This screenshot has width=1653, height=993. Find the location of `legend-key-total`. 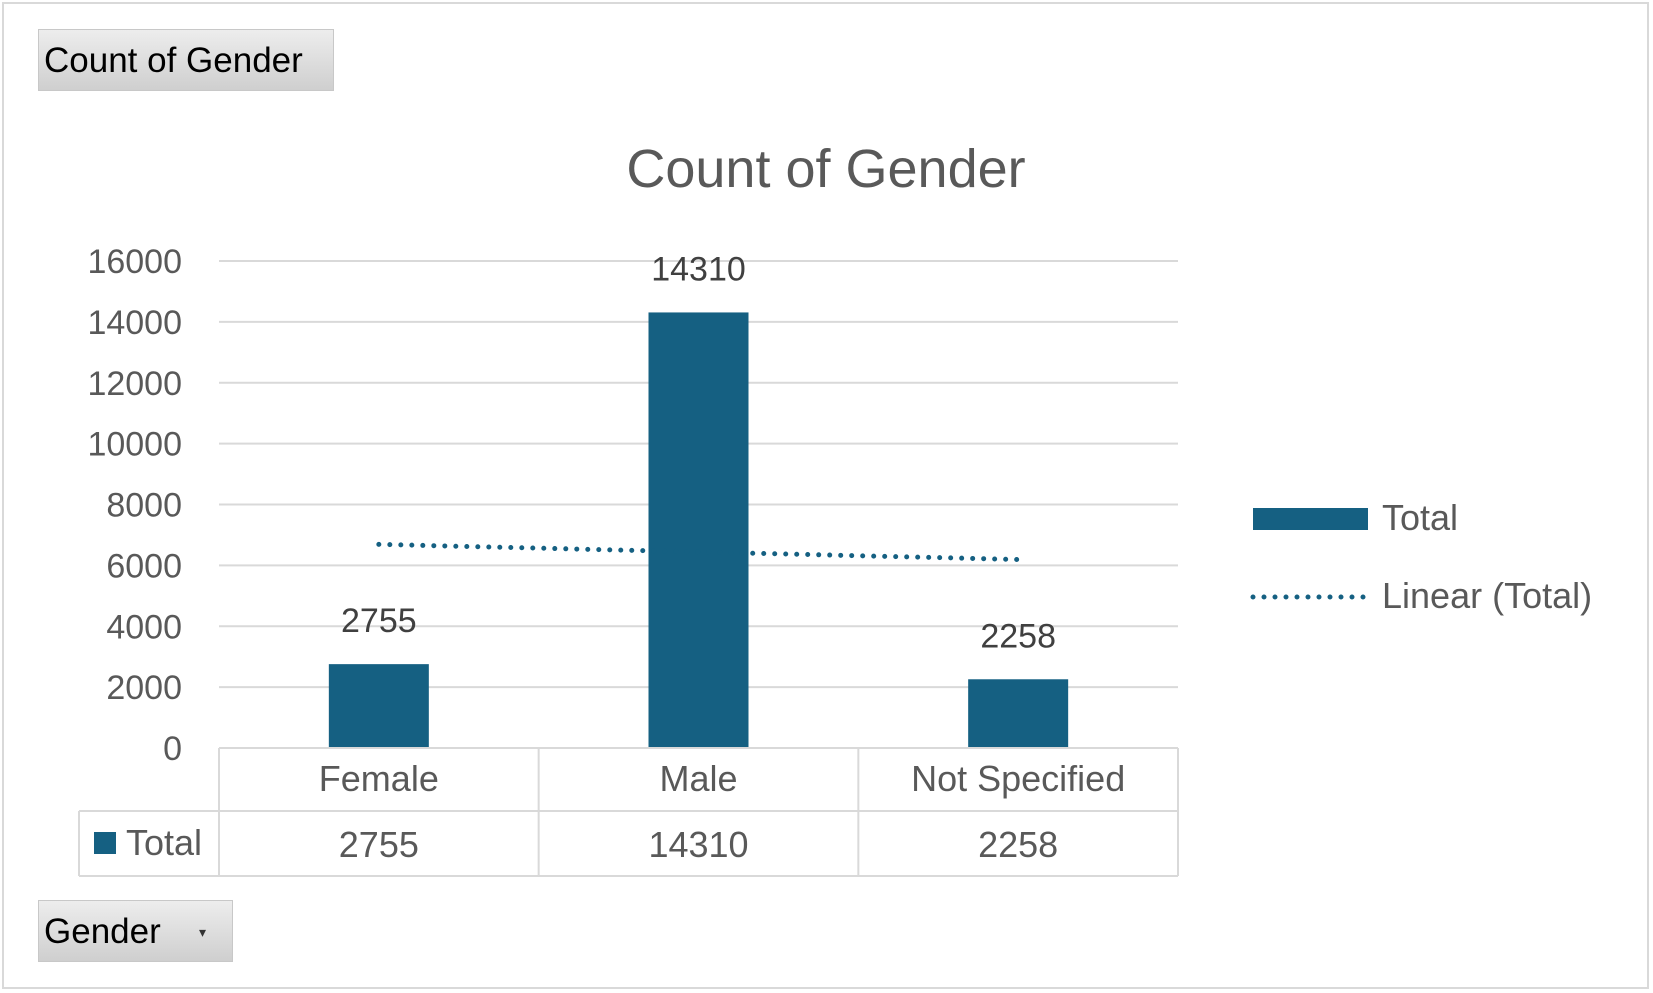

legend-key-total is located at coordinates (1310, 519).